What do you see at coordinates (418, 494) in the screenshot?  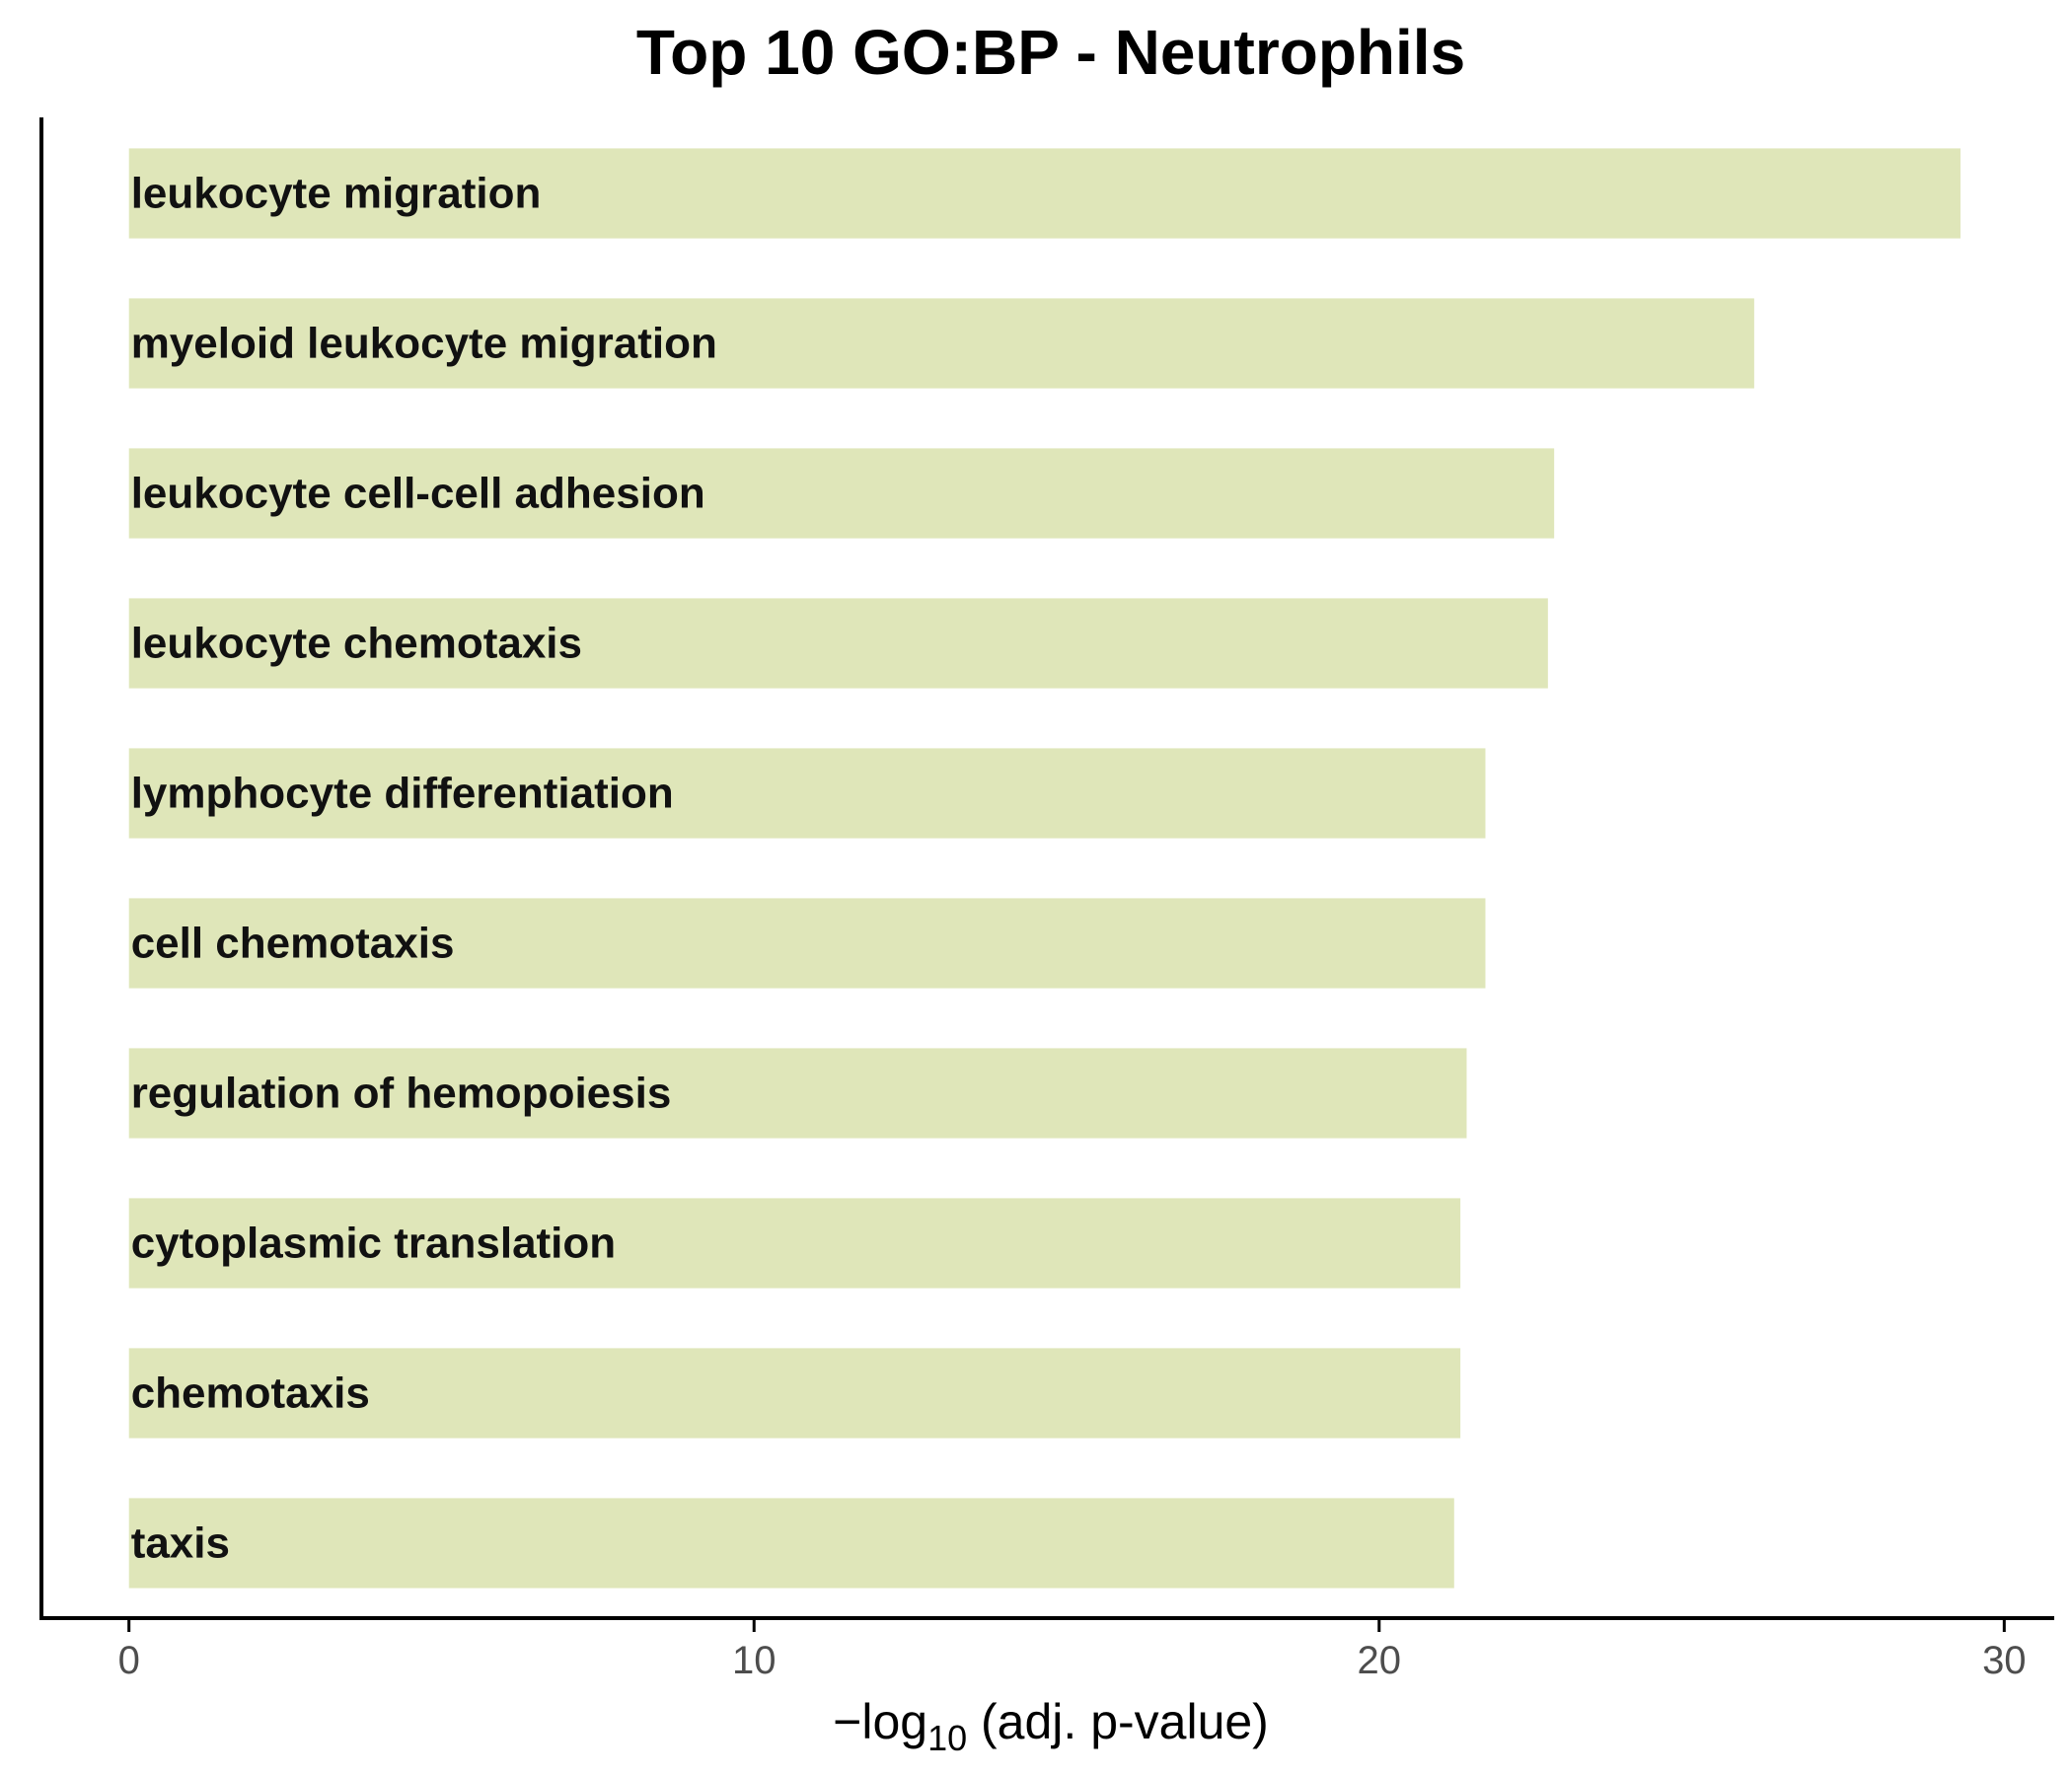 I see `bar-label-3: leukocyte cell-cell adhesion` at bounding box center [418, 494].